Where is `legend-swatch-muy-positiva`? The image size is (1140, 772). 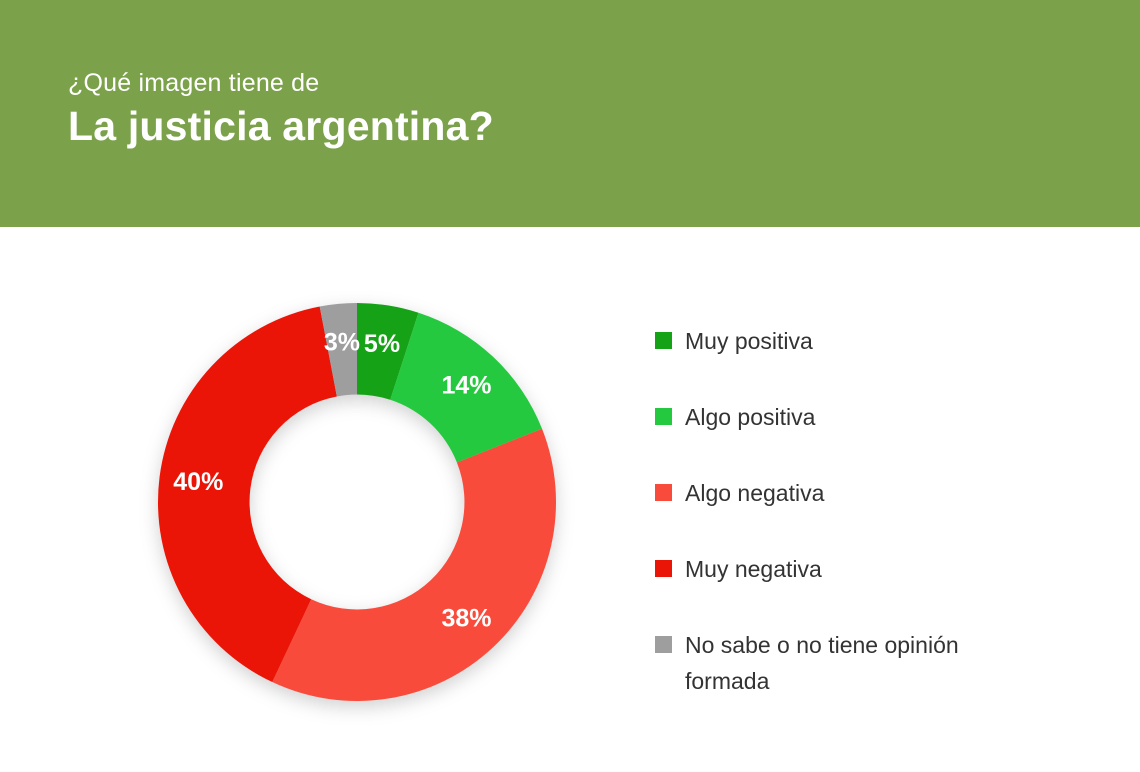
legend-swatch-muy-positiva is located at coordinates (663, 340).